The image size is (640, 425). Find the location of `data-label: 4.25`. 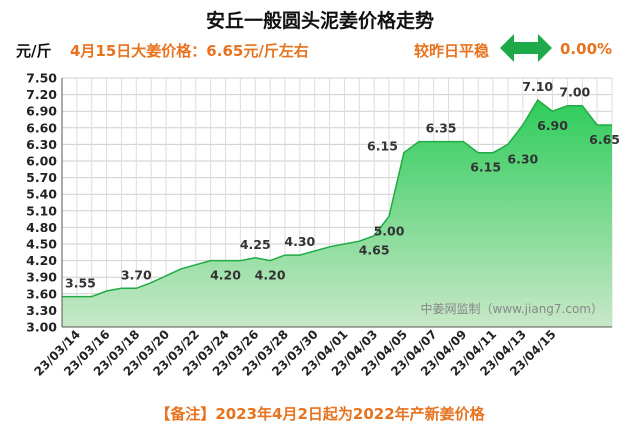

data-label: 4.25 is located at coordinates (255, 244).